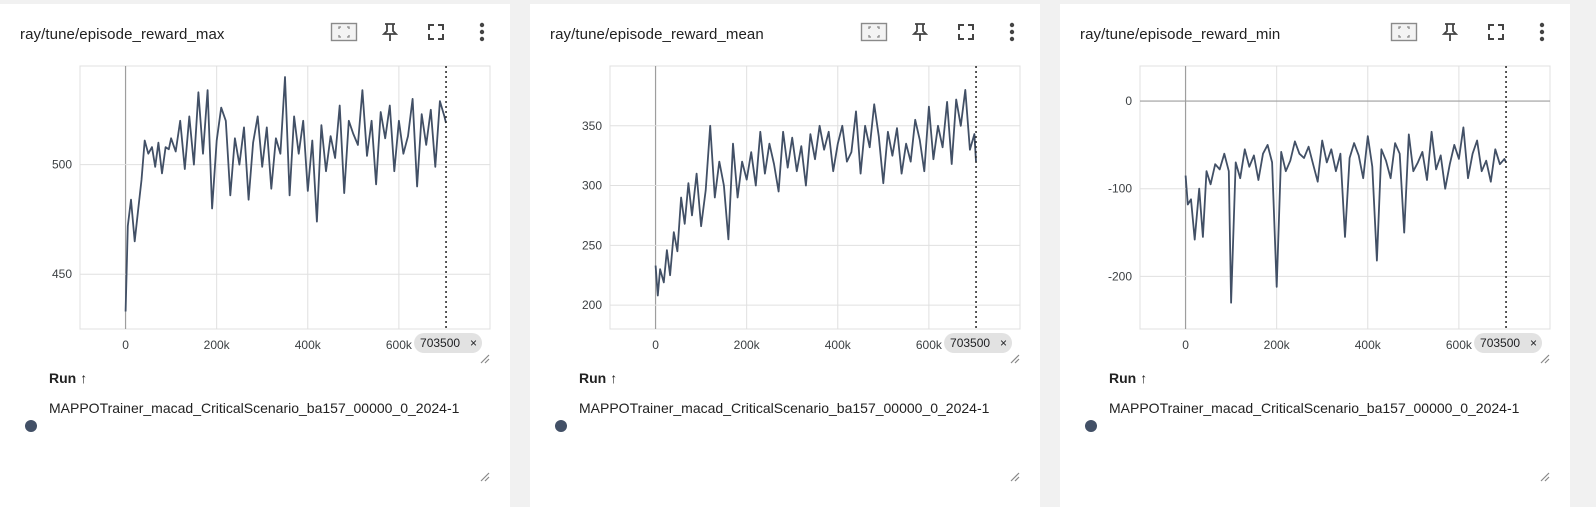  I want to click on y-tick-label: -100, so click(1120, 189).